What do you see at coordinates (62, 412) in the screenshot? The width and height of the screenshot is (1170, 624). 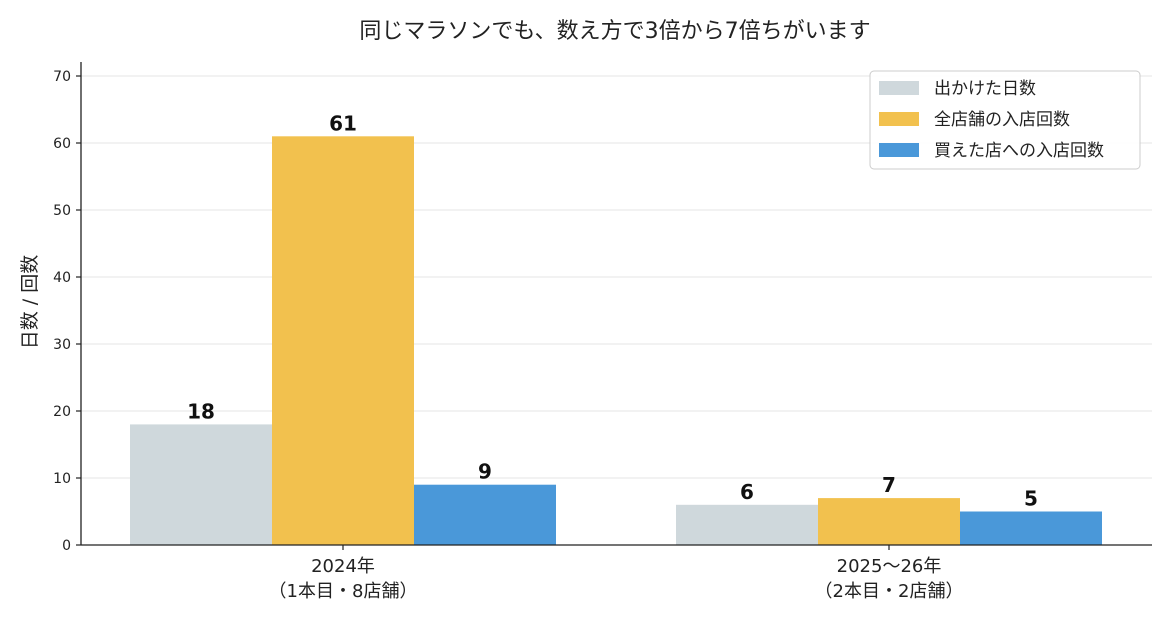 I see `y-tick-label: 20` at bounding box center [62, 412].